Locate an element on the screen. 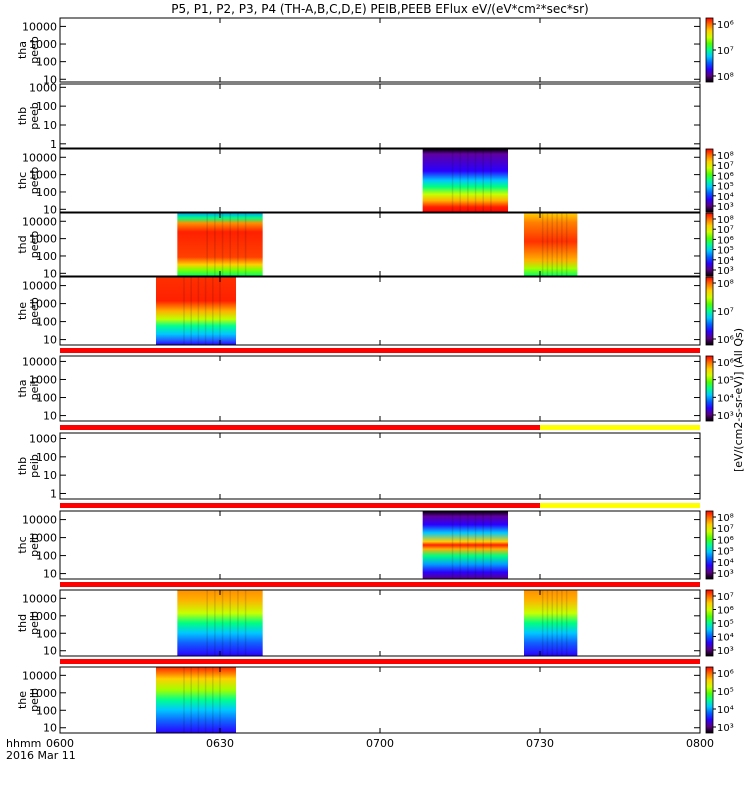  x-tick-label: 0730 is located at coordinates (540, 743).